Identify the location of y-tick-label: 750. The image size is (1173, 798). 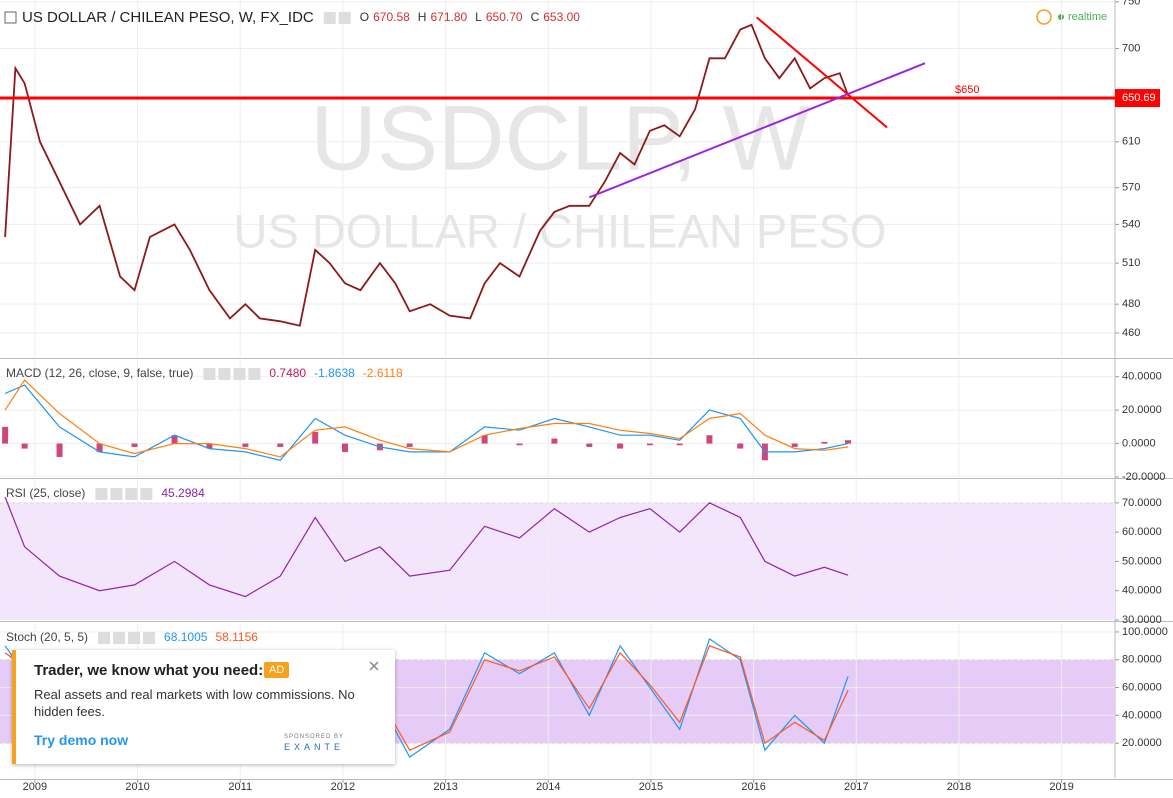
(1131, 4).